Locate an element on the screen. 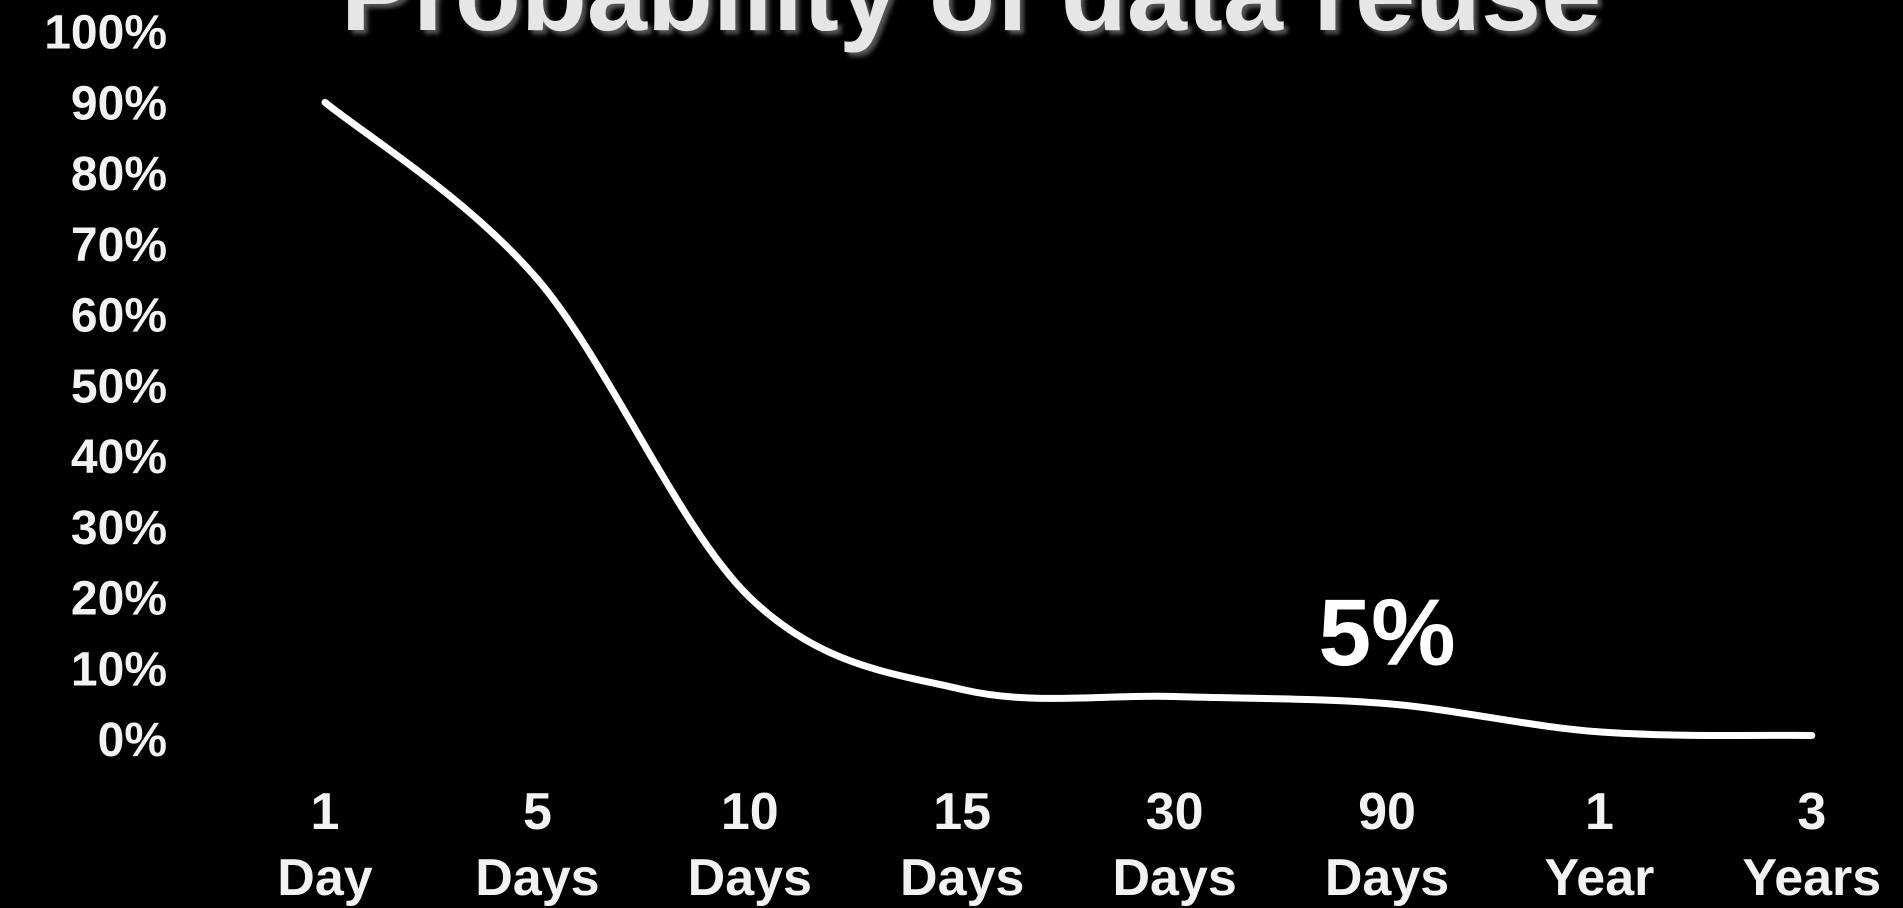 Image resolution: width=1903 pixels, height=908 pixels. x-tick-label: 90 Days is located at coordinates (1387, 845).